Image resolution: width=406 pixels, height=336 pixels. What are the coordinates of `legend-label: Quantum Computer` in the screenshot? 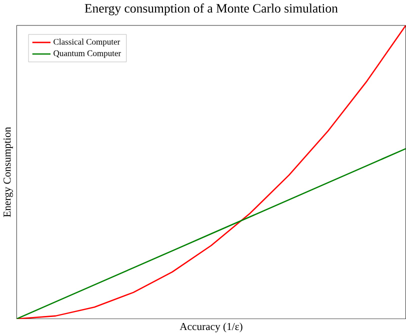 It's located at (87, 54).